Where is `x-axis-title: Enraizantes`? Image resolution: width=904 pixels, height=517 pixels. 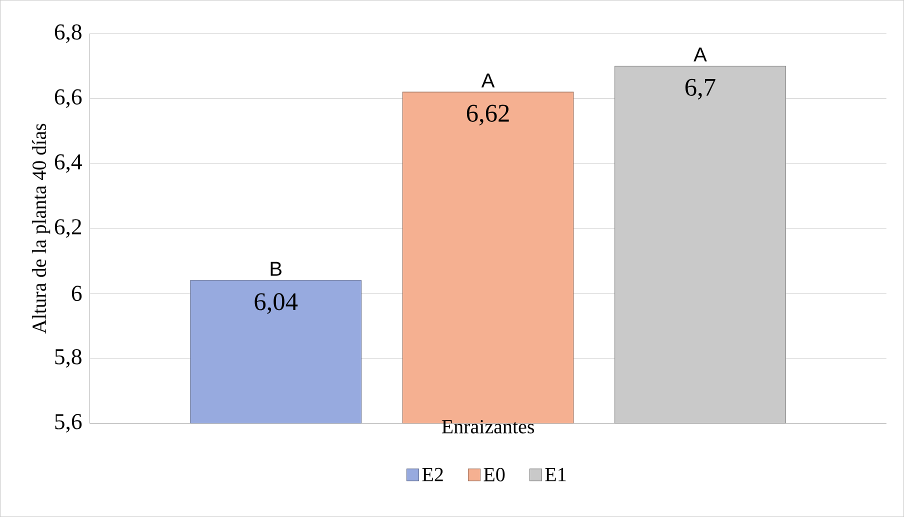
x-axis-title: Enraizantes is located at coordinates (488, 427).